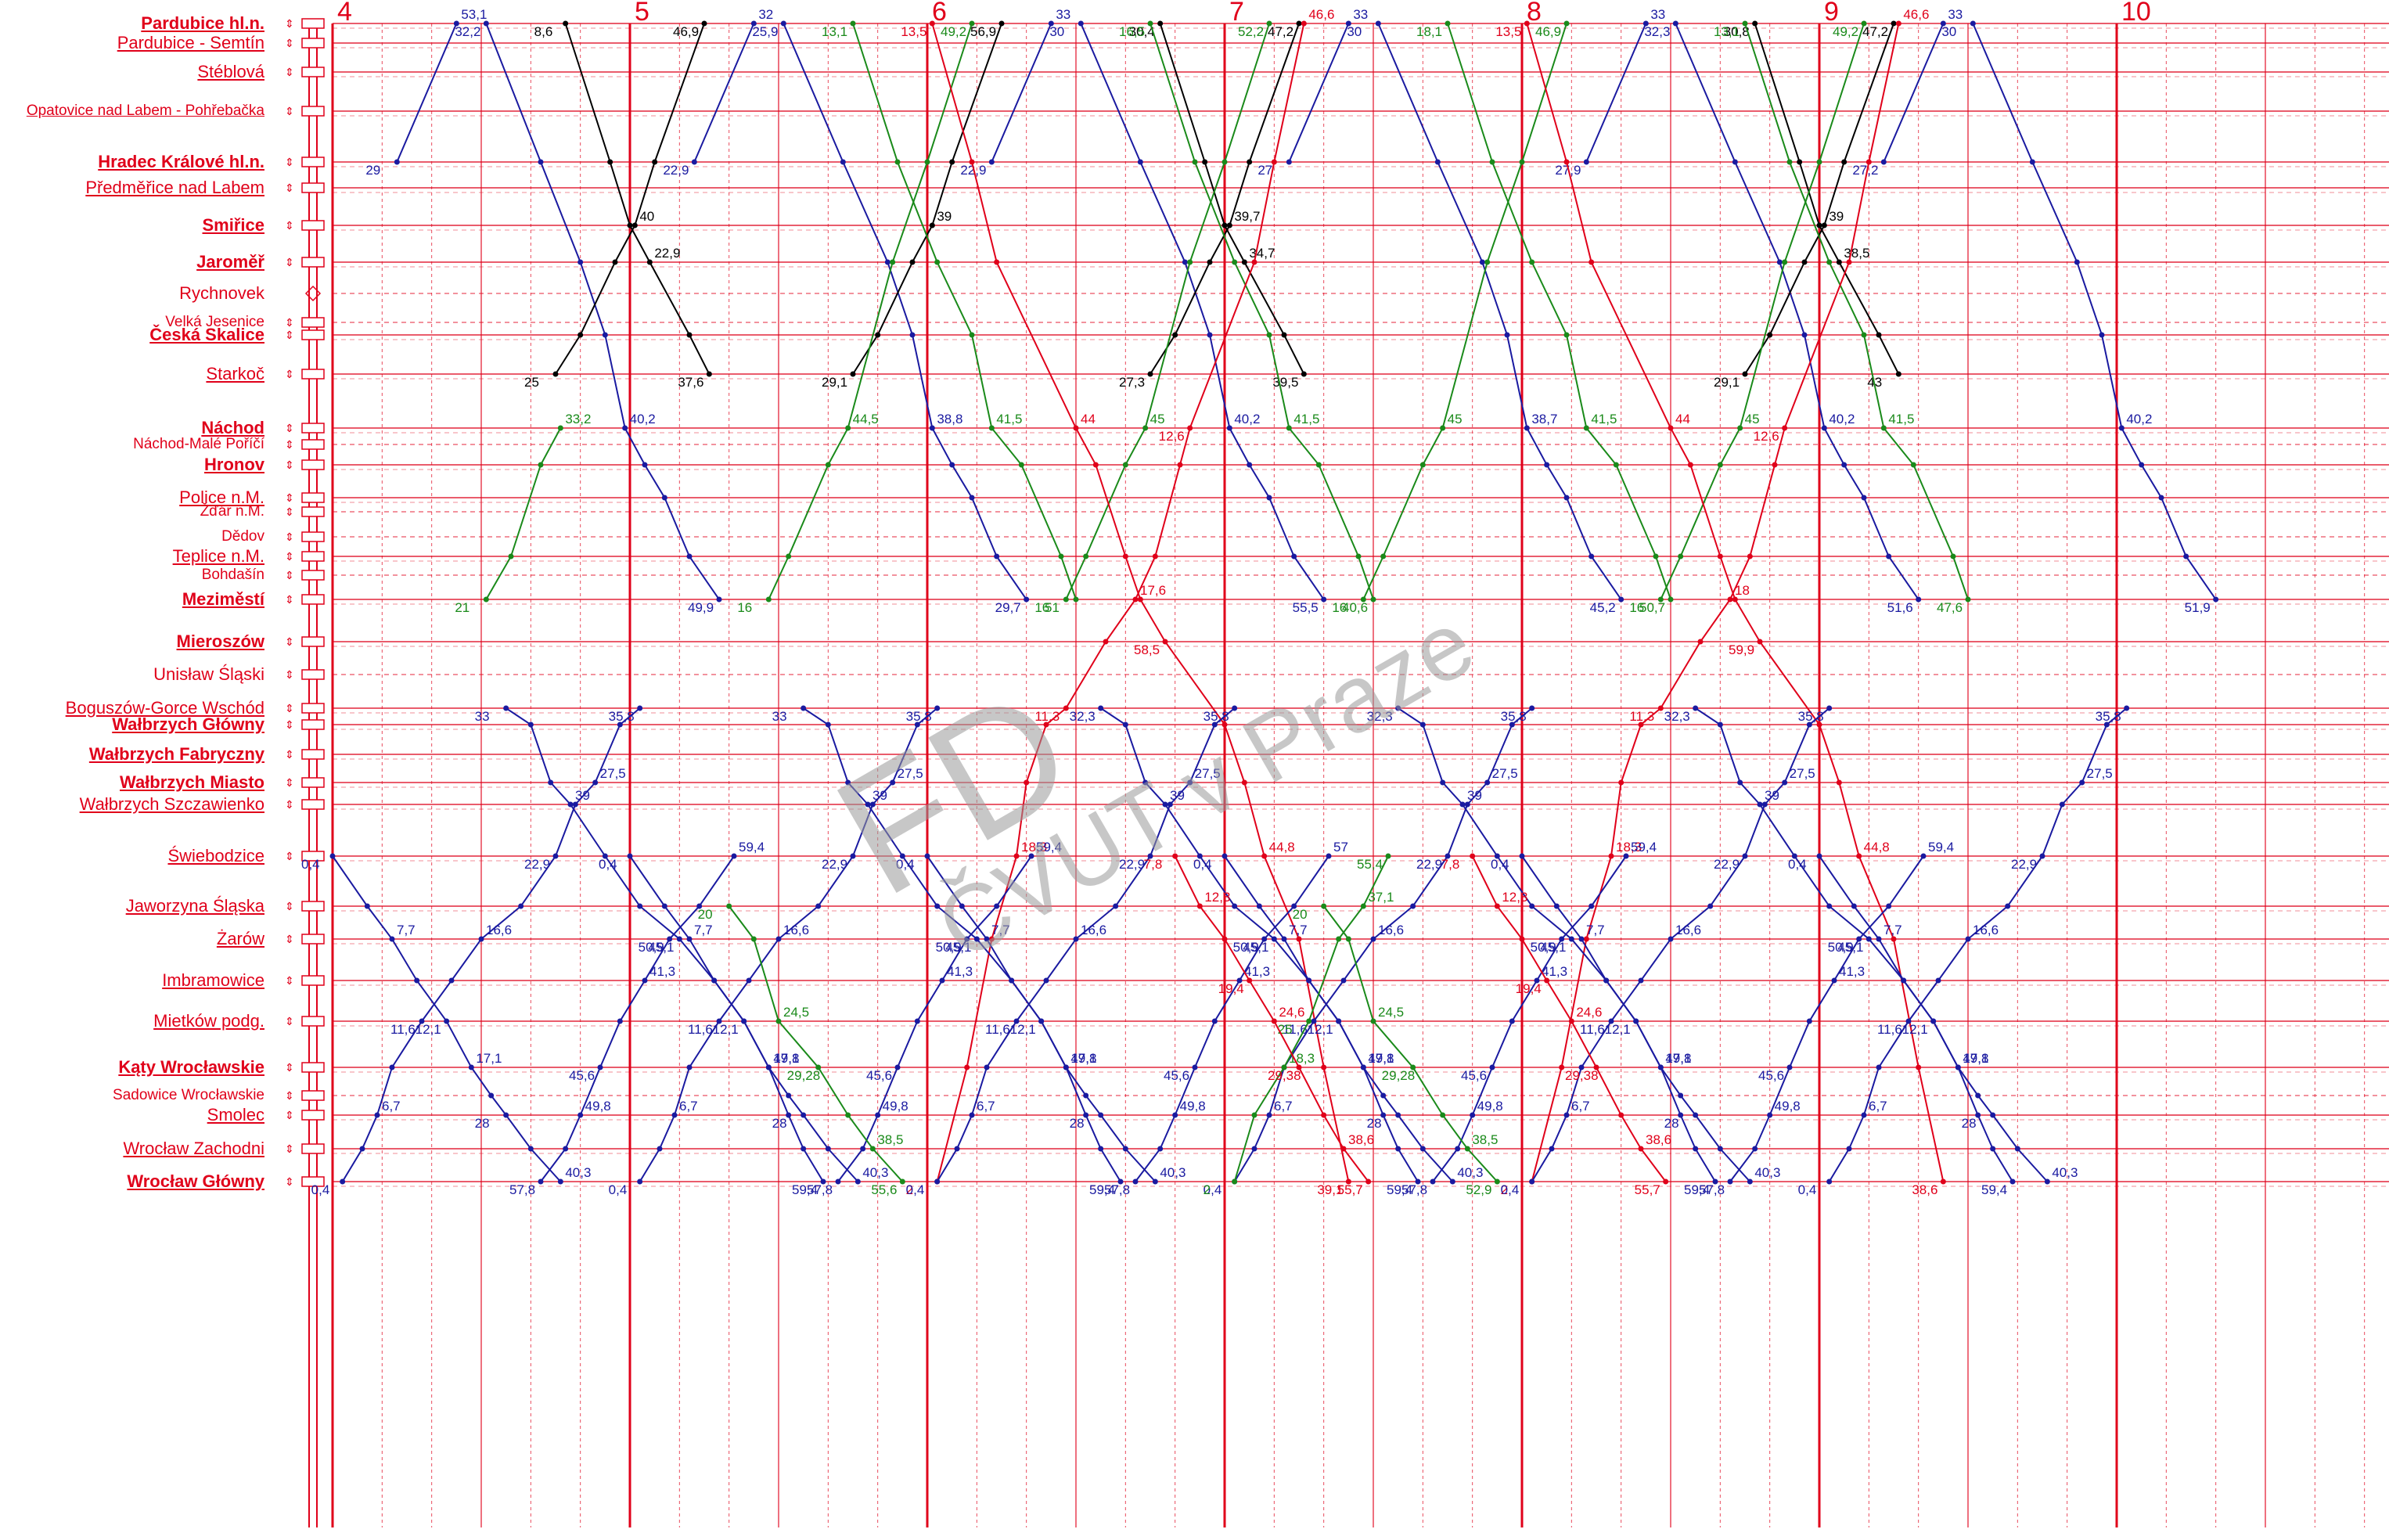 This screenshot has width=2389, height=1540. What do you see at coordinates (189, 1095) in the screenshot?
I see `station-label: Sadowice Wrocławskie` at bounding box center [189, 1095].